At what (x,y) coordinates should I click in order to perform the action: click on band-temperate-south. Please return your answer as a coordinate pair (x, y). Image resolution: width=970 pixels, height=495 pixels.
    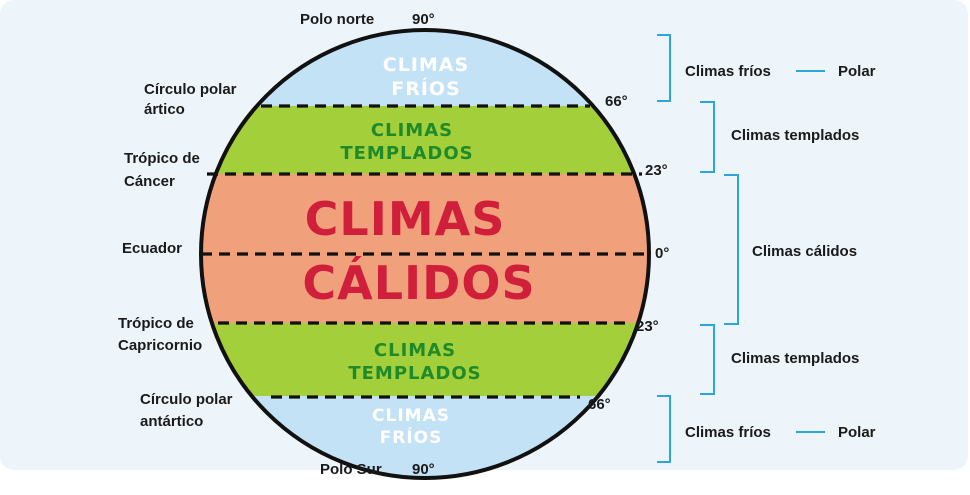
    Looking at the image, I should click on (425, 359).